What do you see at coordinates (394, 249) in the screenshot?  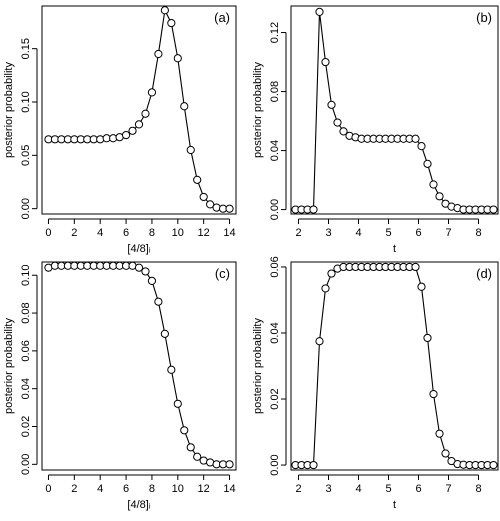 I see `x-axis-label: t` at bounding box center [394, 249].